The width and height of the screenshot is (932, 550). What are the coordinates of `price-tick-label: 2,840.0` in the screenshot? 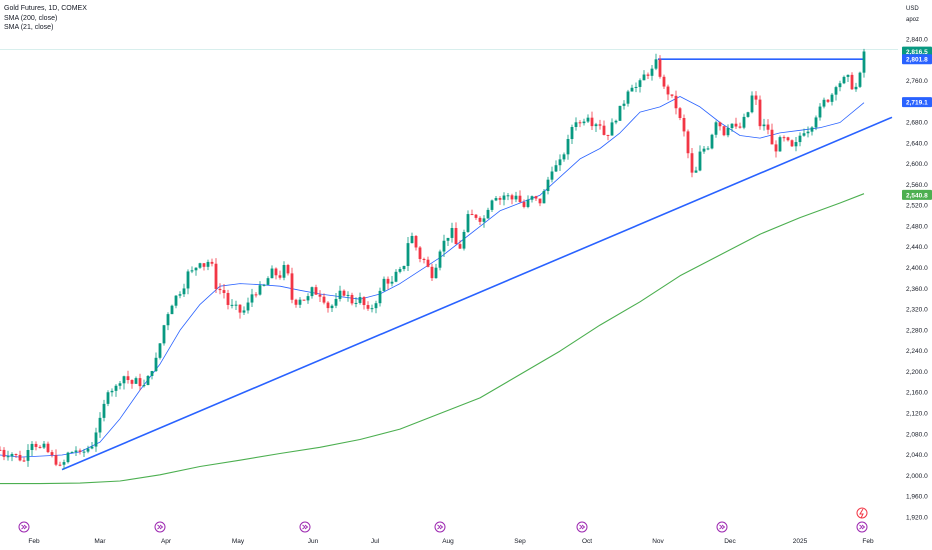 It's located at (917, 39).